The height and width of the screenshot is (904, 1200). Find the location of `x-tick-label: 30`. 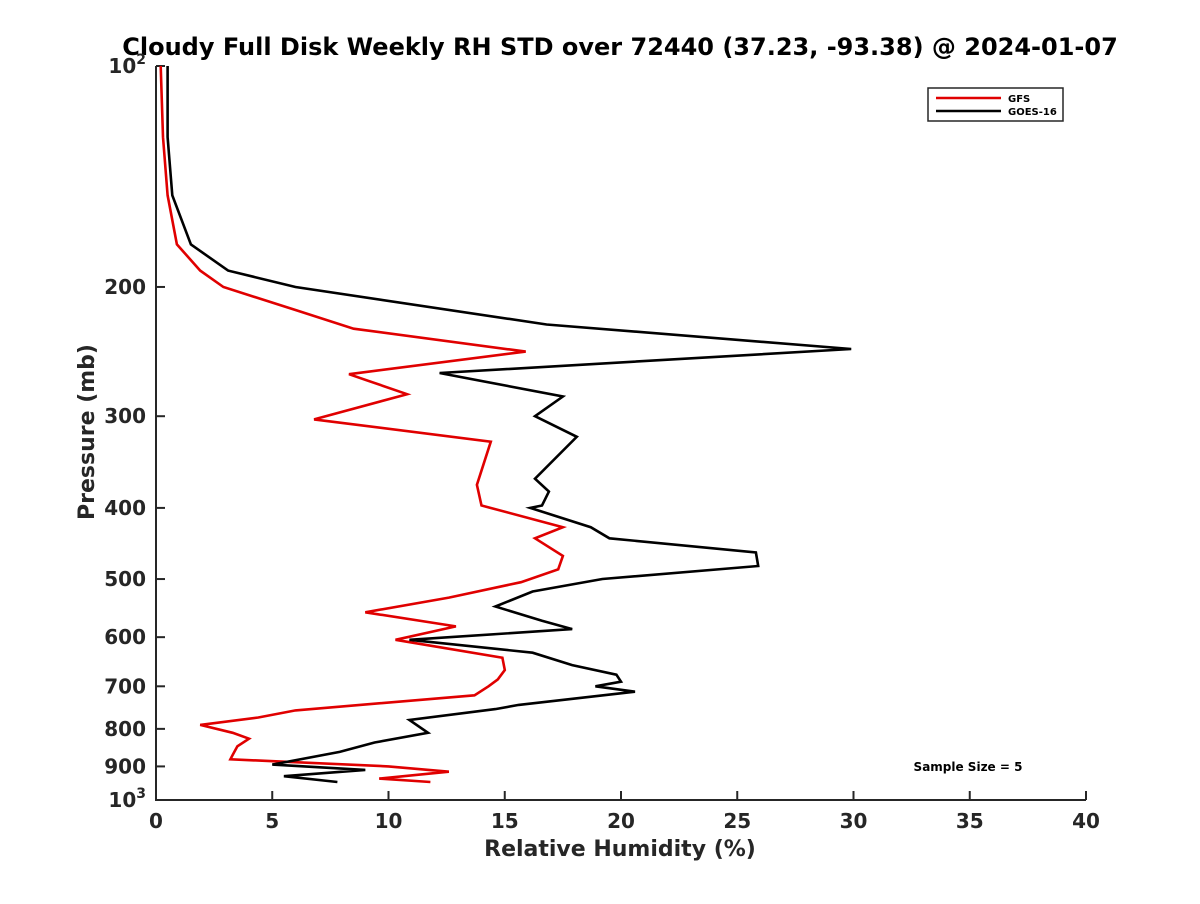

x-tick-label: 30 is located at coordinates (854, 821).